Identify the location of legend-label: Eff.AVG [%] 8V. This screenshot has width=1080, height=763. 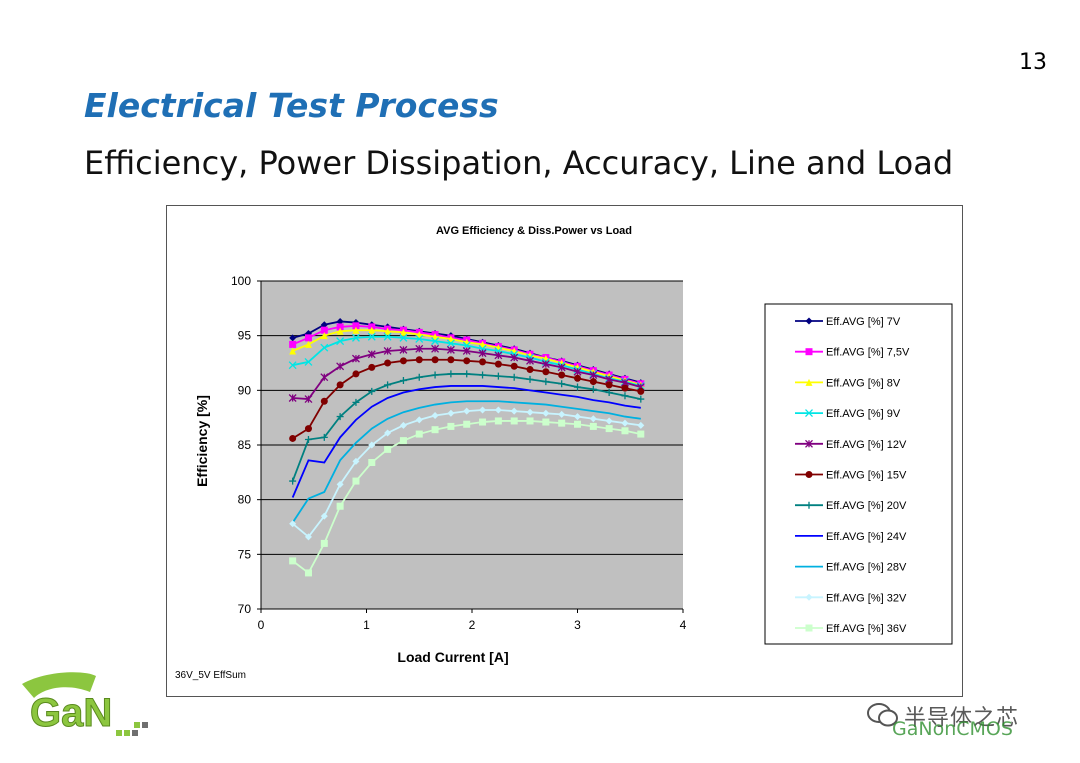
(863, 383).